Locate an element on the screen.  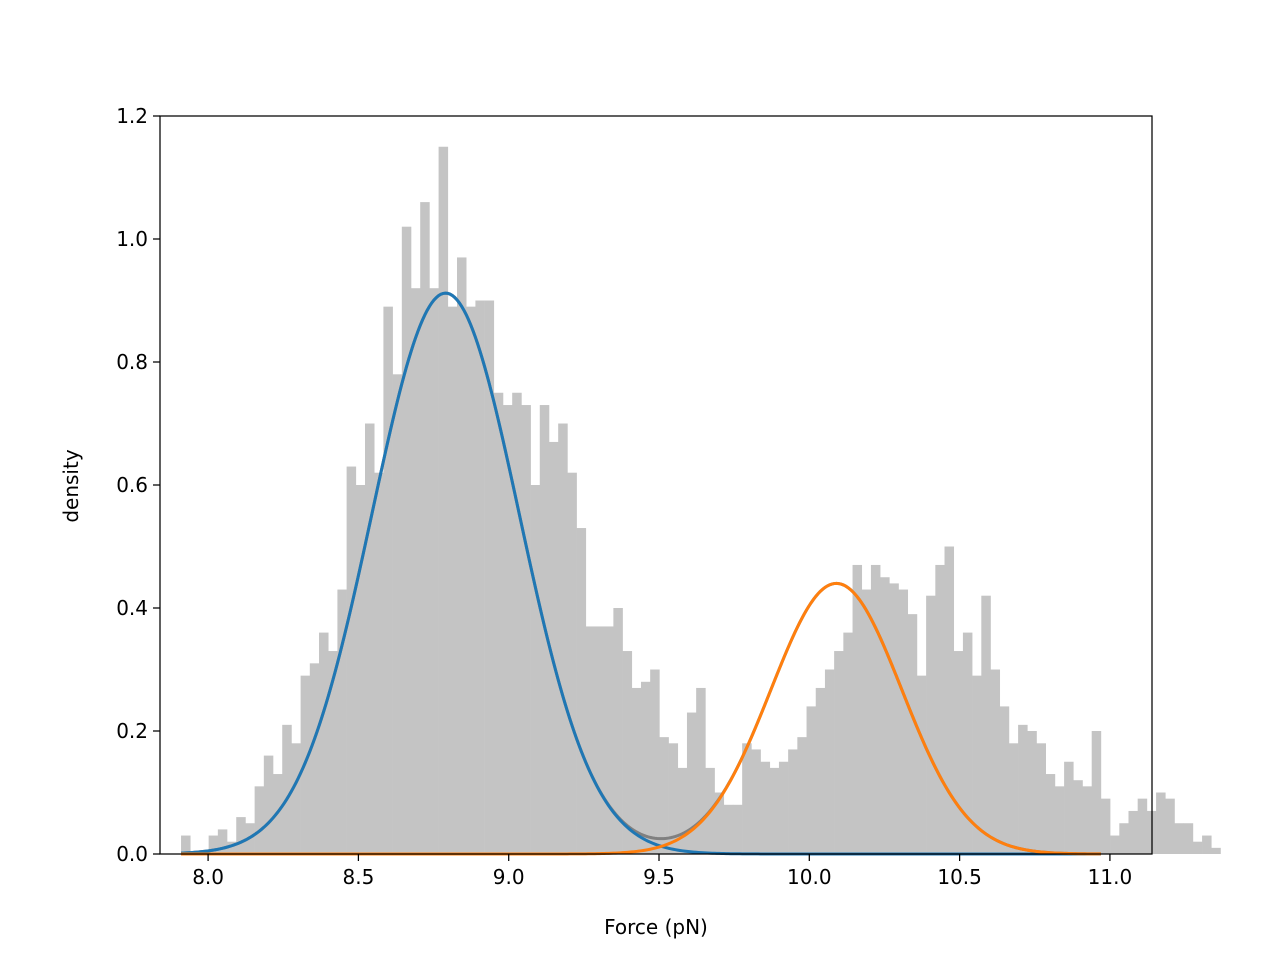
y-tick-label: 1.2 is located at coordinates (132, 116).